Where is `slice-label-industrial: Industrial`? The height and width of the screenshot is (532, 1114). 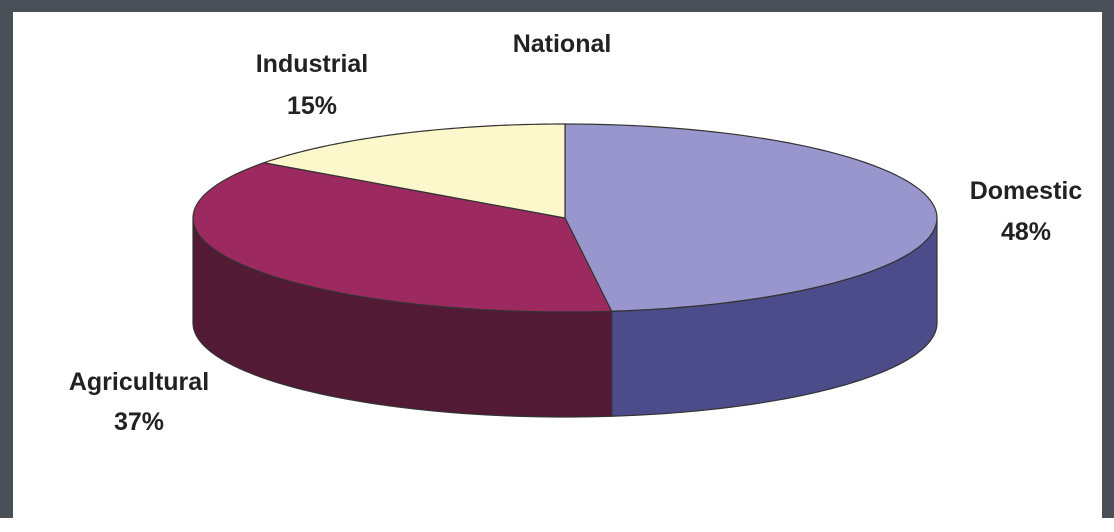 slice-label-industrial: Industrial is located at coordinates (312, 64).